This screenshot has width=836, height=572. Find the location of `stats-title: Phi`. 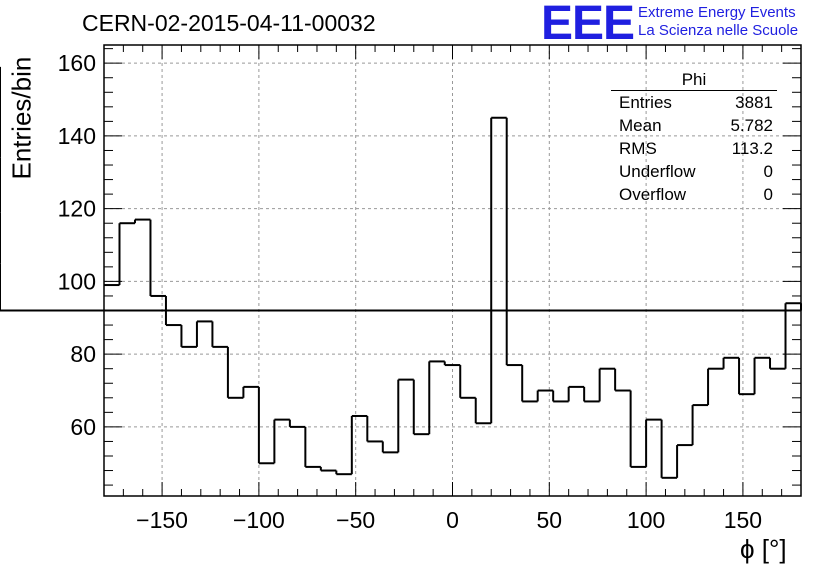

stats-title: Phi is located at coordinates (694, 80).